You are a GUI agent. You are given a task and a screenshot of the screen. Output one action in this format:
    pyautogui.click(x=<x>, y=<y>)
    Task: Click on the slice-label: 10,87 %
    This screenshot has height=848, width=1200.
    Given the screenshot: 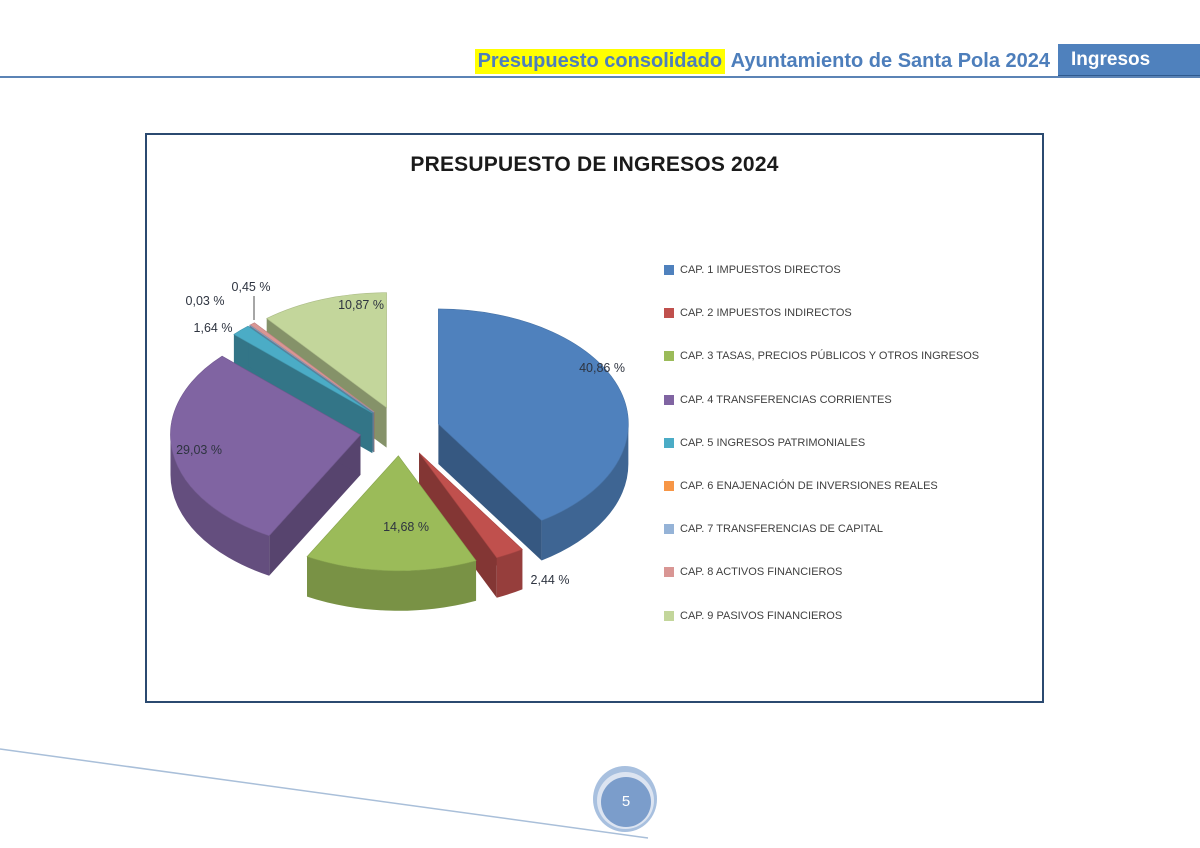 What is the action you would take?
    pyautogui.click(x=361, y=305)
    